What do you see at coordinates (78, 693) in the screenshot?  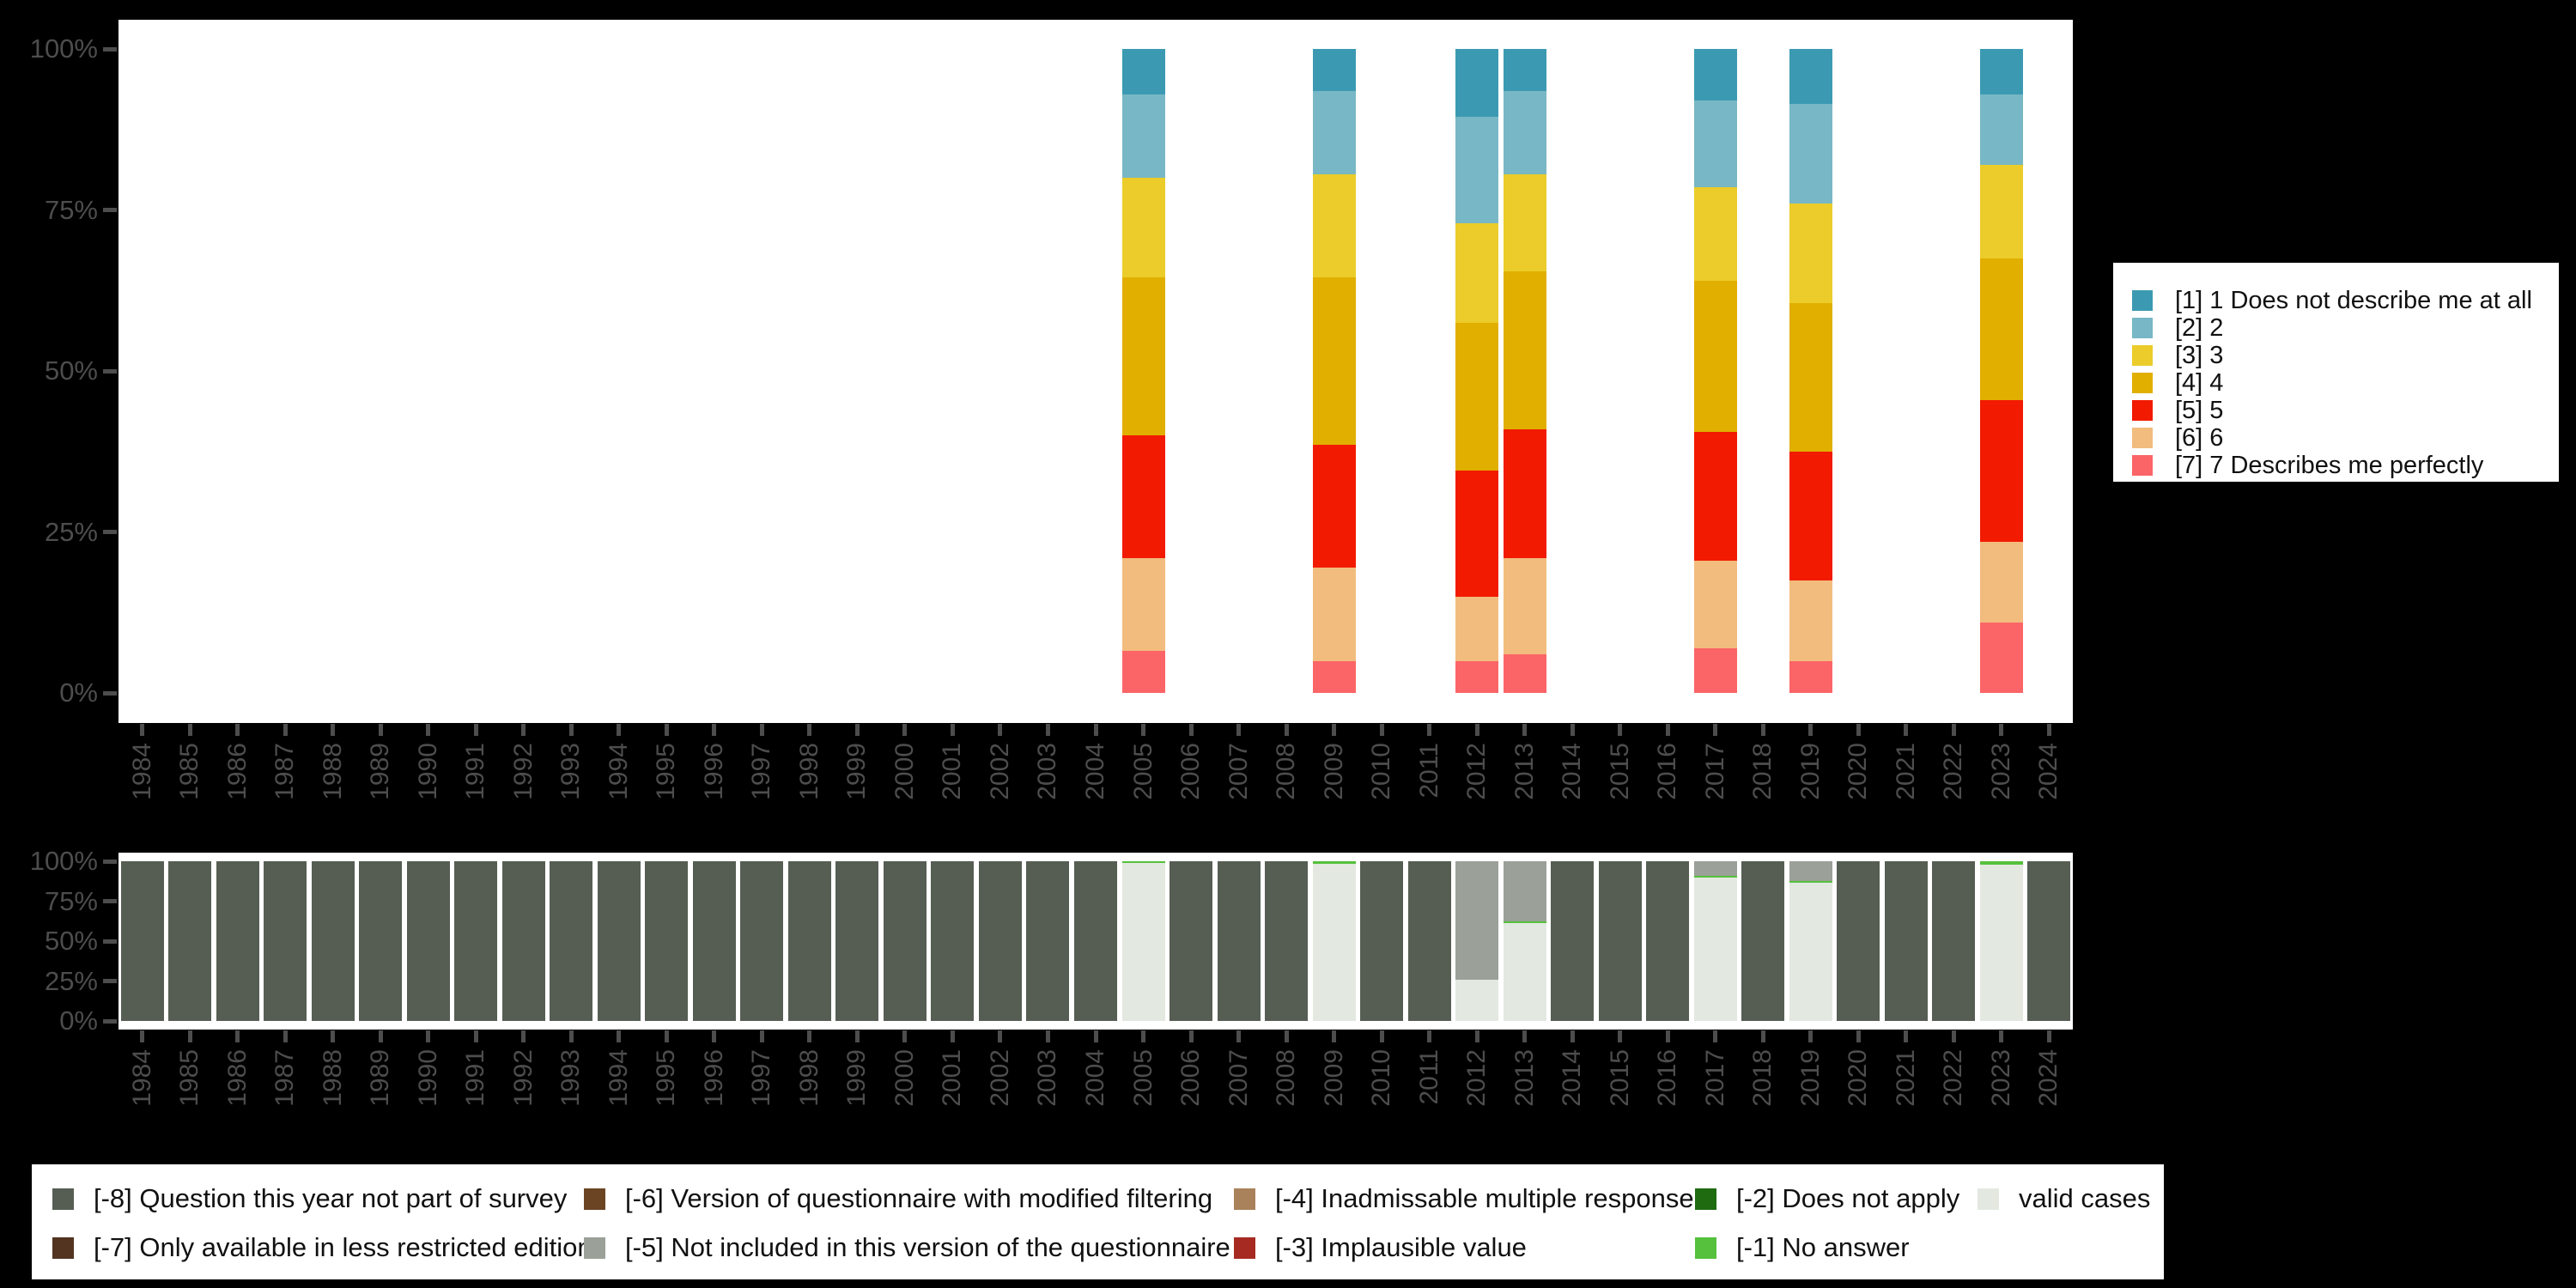 I see `y-axis-tick-label: 0%` at bounding box center [78, 693].